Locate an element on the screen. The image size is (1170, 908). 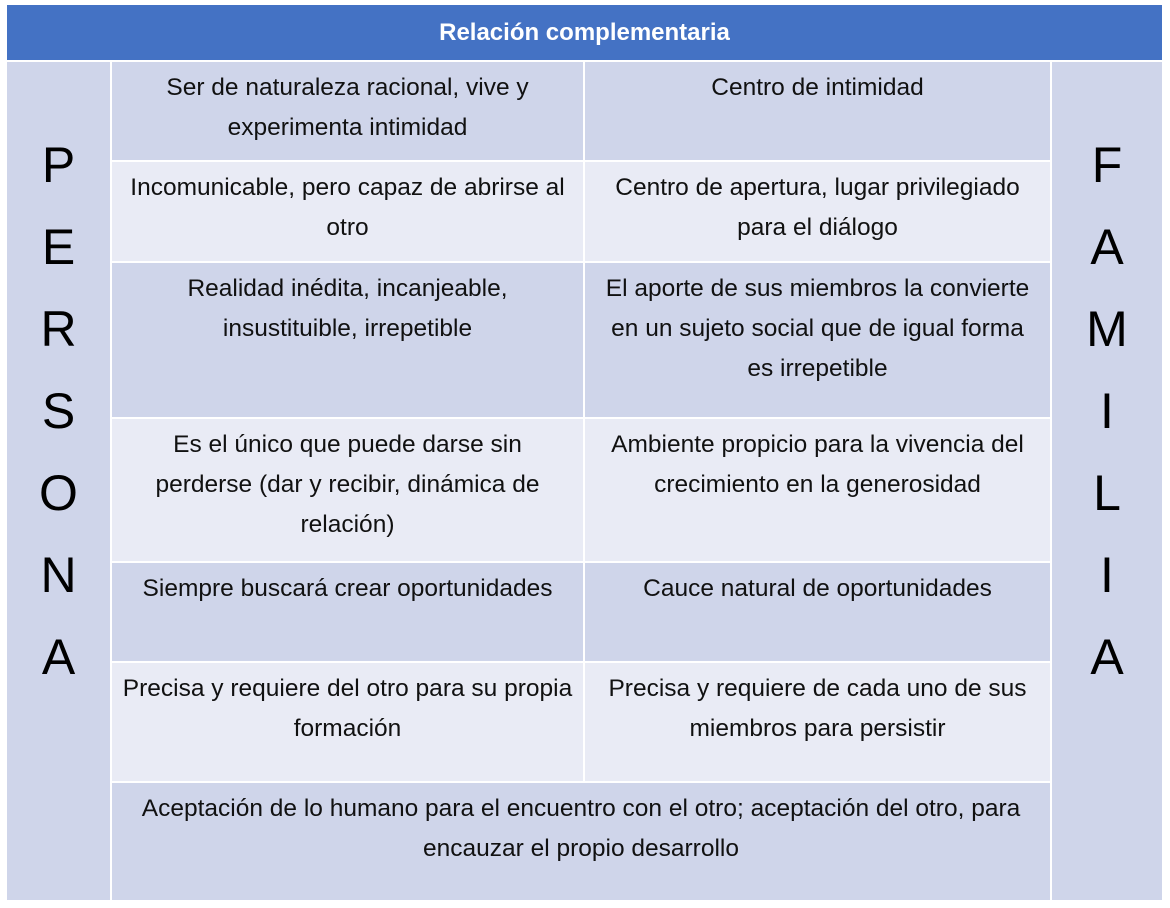
vertical-letter: M is located at coordinates (1107, 329).